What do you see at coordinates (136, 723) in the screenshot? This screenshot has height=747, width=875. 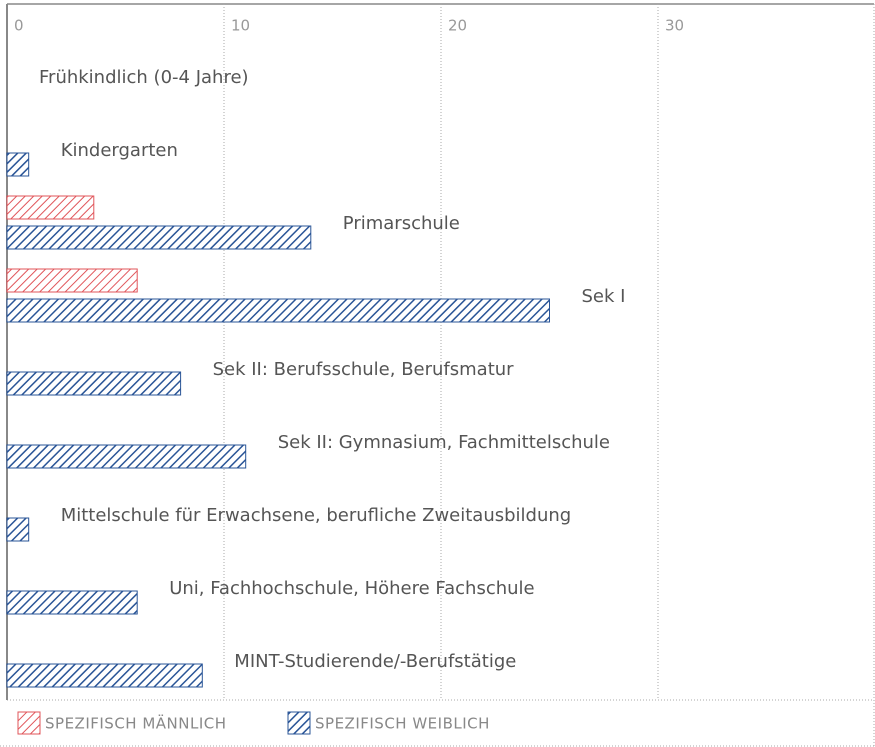 I see `legend-label: SPEZIFISCH MÄNNLICH` at bounding box center [136, 723].